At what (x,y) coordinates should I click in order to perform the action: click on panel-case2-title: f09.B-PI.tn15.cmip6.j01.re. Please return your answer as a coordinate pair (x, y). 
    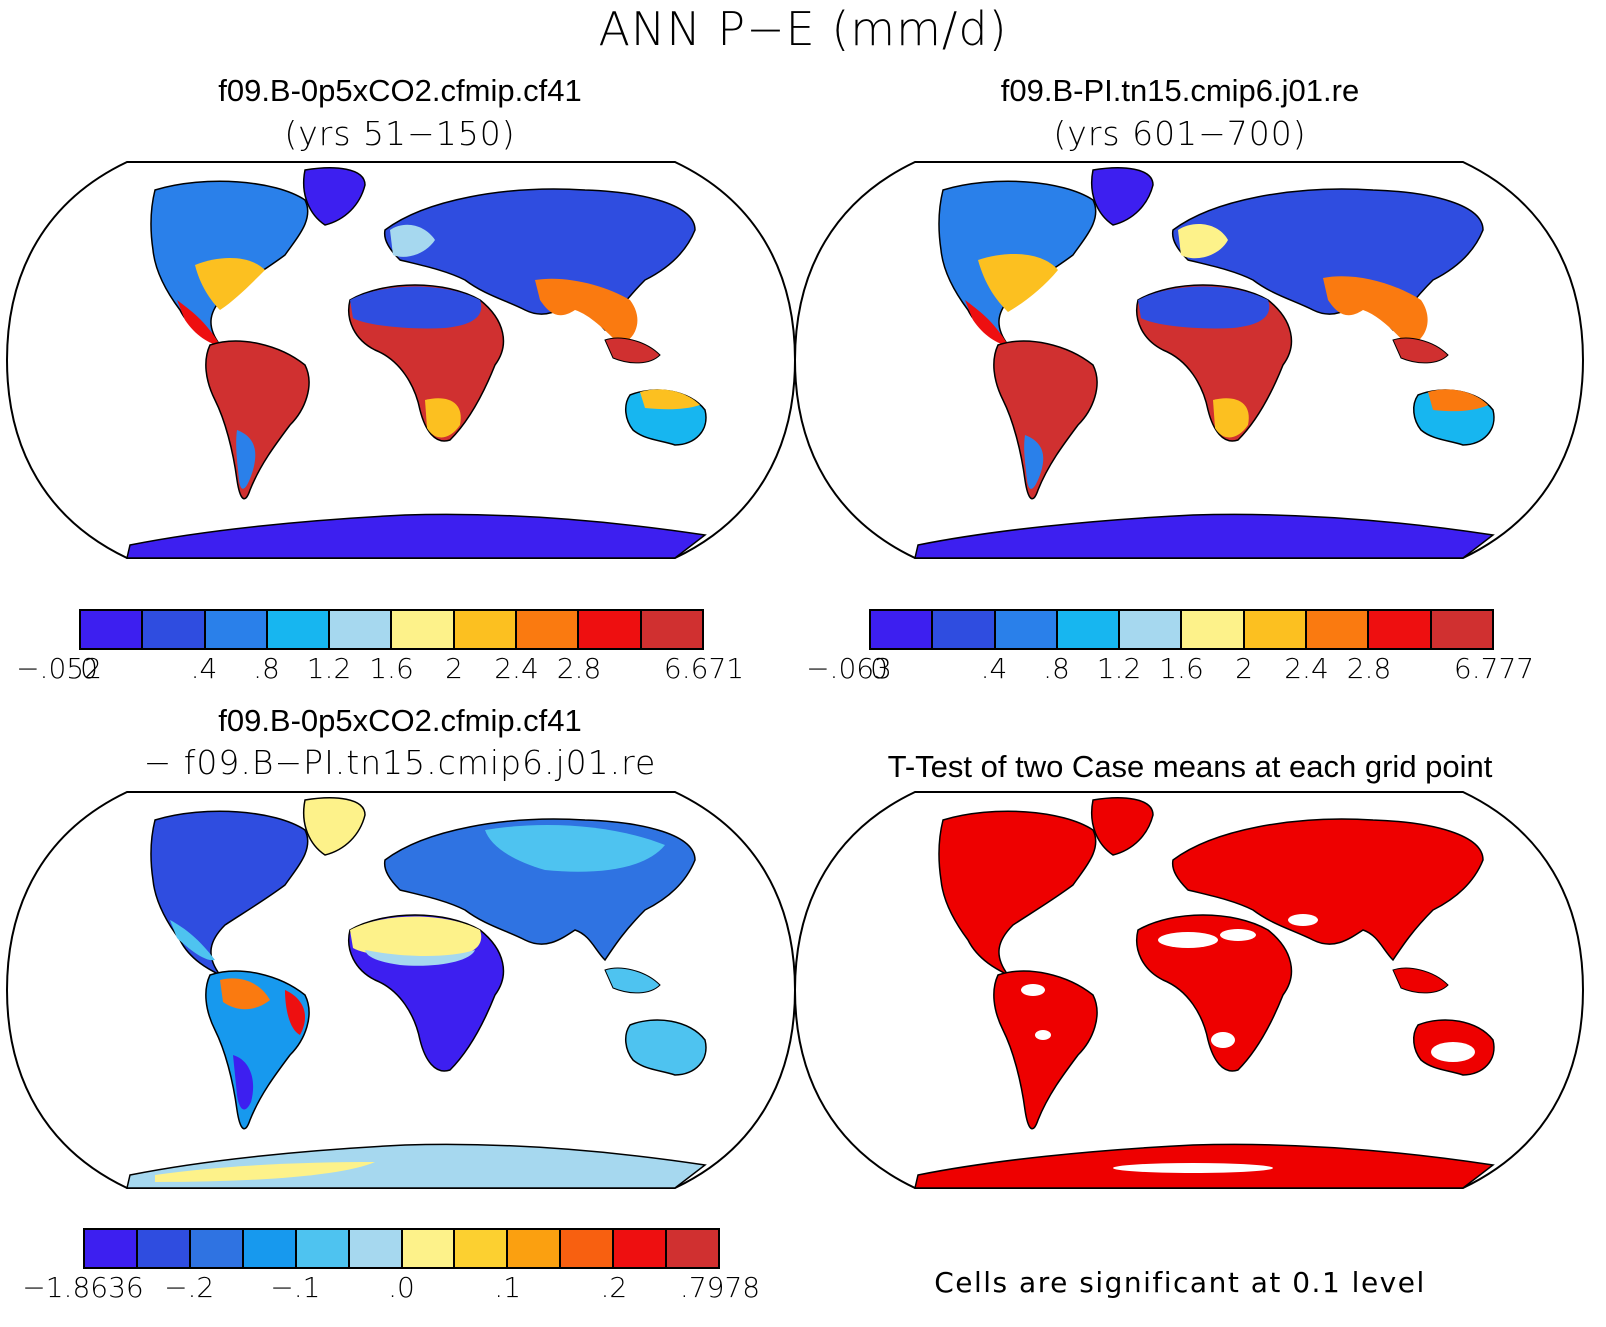
    Looking at the image, I should click on (1180, 90).